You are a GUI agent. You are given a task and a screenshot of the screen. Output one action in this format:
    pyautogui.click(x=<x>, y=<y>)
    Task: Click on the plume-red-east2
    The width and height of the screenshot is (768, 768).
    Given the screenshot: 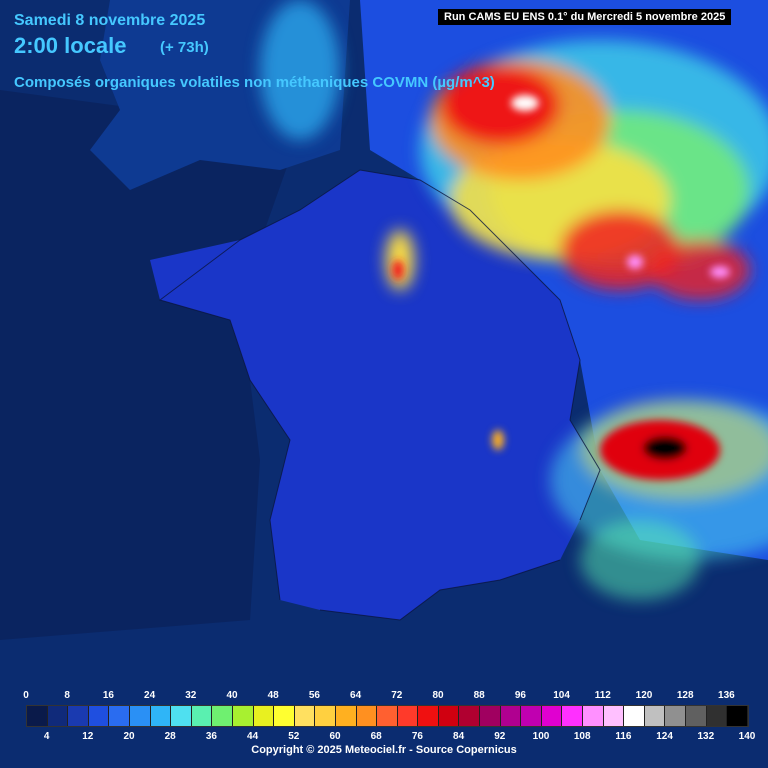 What is the action you would take?
    pyautogui.click(x=700, y=270)
    